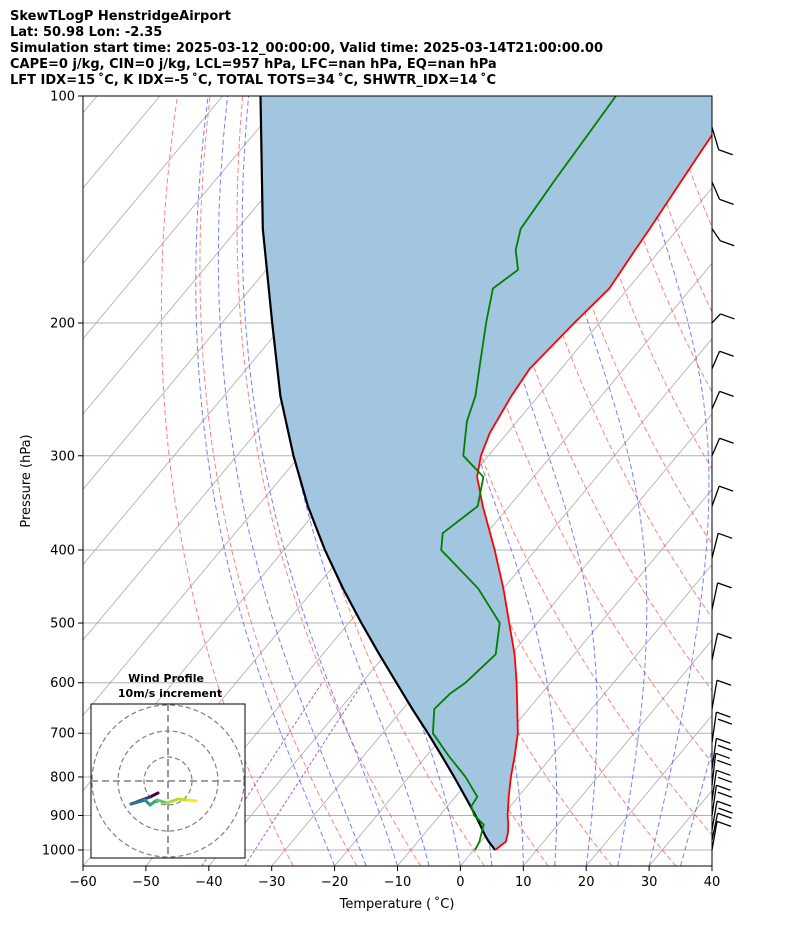 The height and width of the screenshot is (937, 794). What do you see at coordinates (397, 904) in the screenshot?
I see `x-axis-label: Temperature ( ˚C)` at bounding box center [397, 904].